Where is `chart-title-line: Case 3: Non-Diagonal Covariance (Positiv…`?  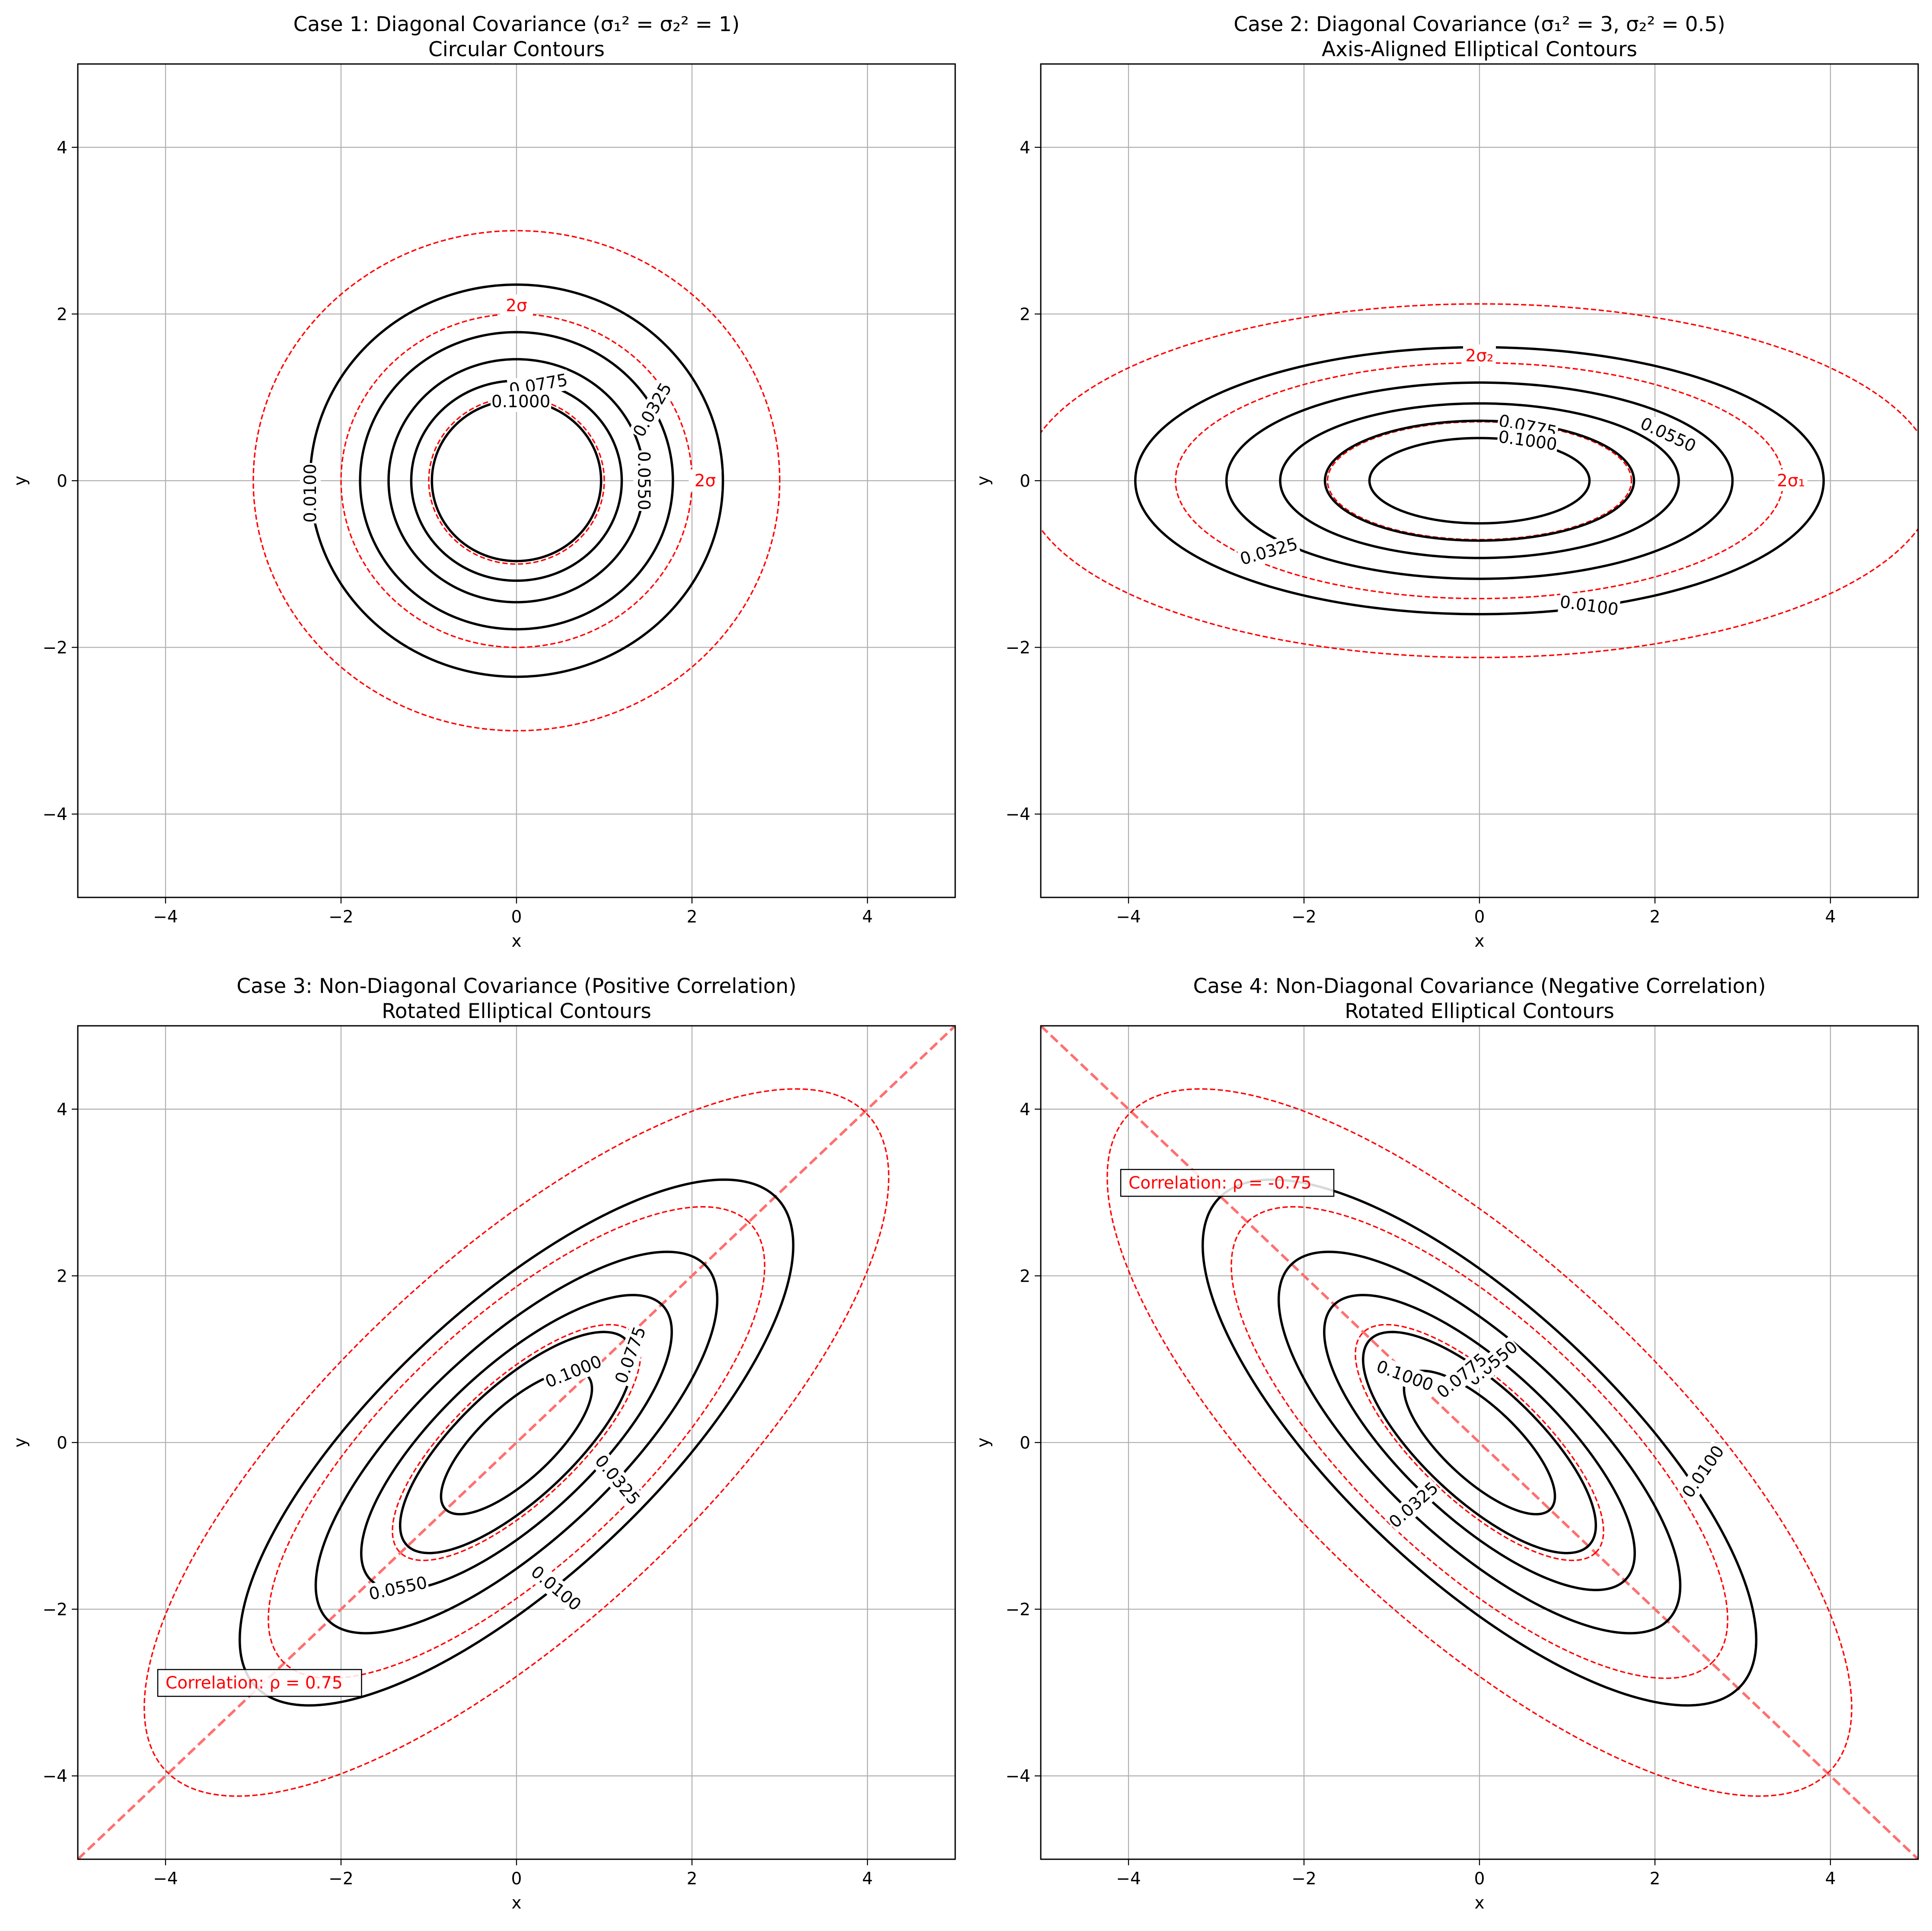 chart-title-line: Case 3: Non-Diagonal Covariance (Positiv… is located at coordinates (516, 986).